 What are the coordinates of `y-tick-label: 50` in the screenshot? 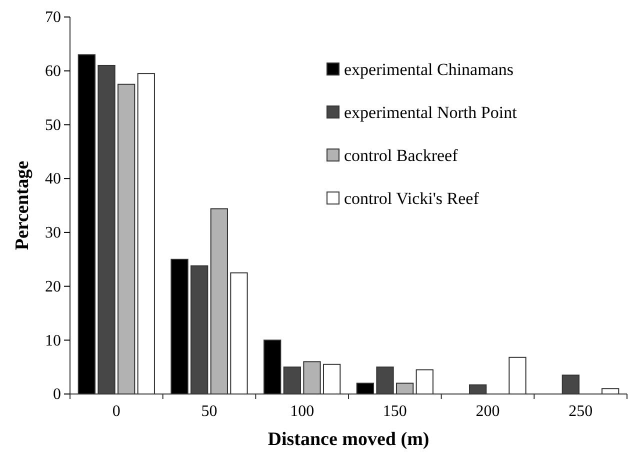 It's located at (53, 125).